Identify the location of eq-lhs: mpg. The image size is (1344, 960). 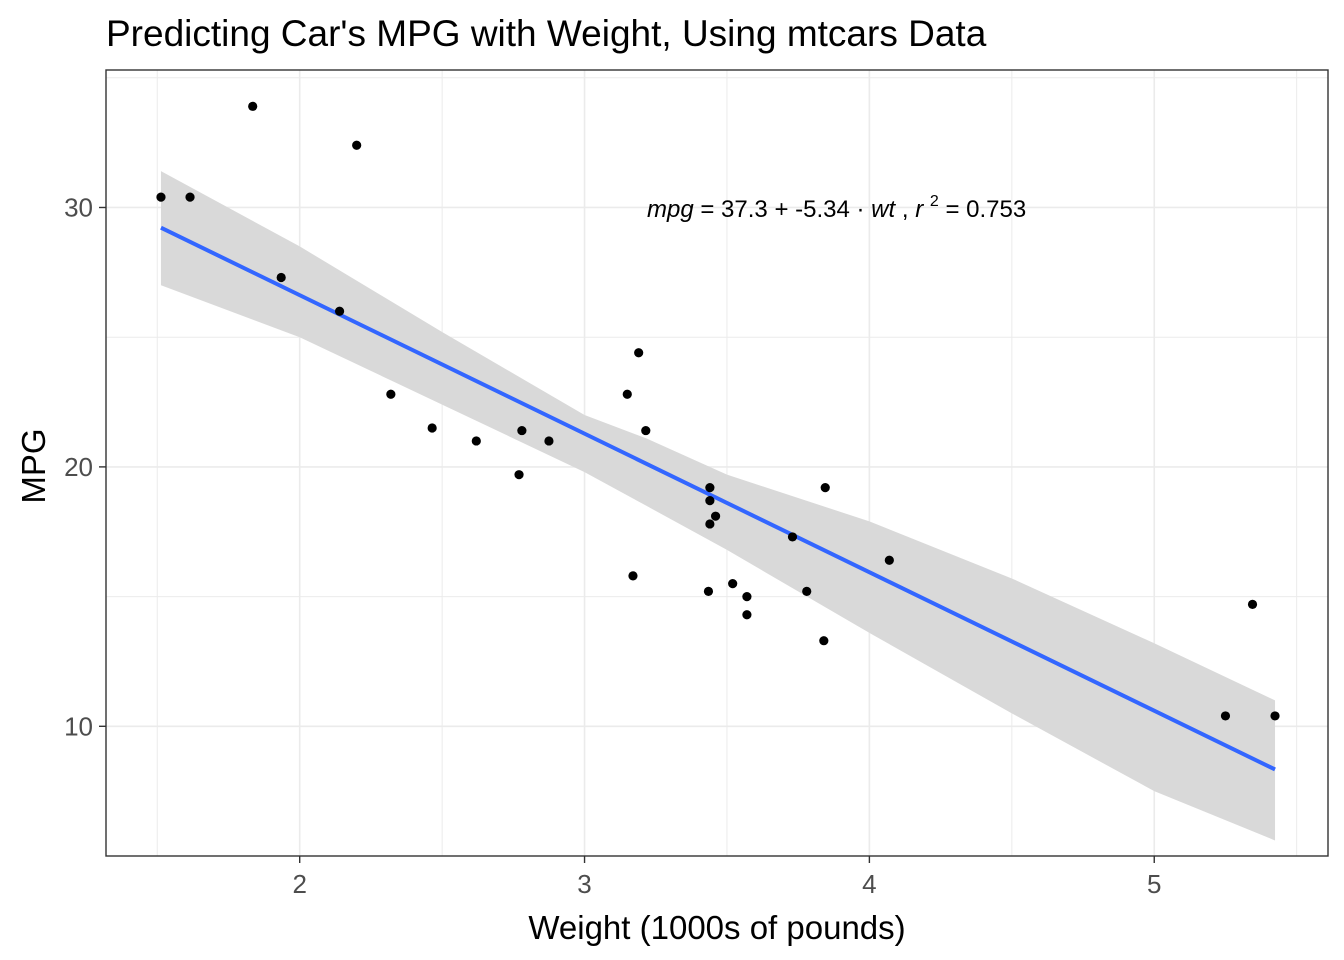
(670, 209).